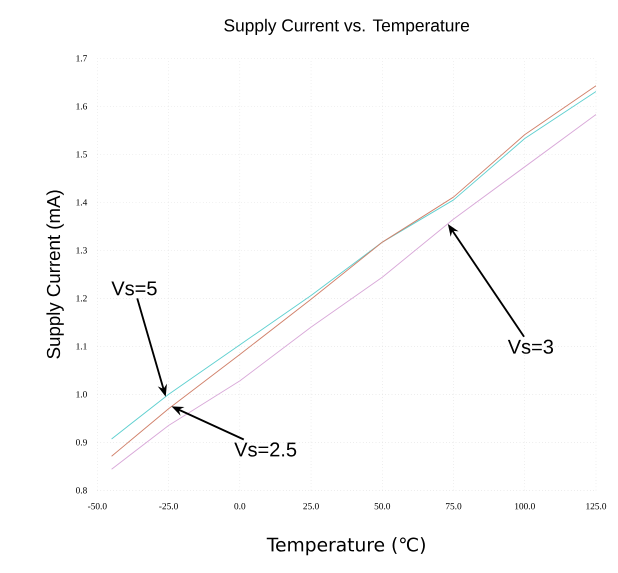  What do you see at coordinates (81, 346) in the screenshot?
I see `y-tick-label: 1.1` at bounding box center [81, 346].